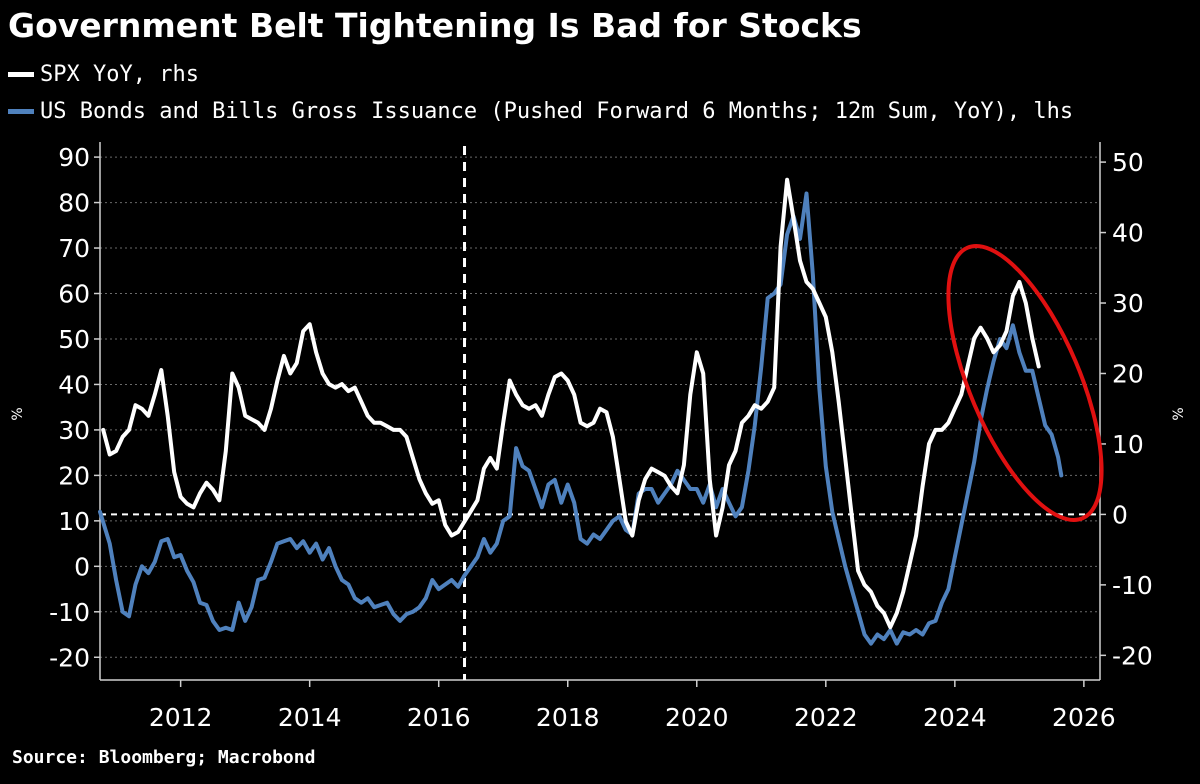  What do you see at coordinates (74, 339) in the screenshot?
I see `left-tick-label: 50` at bounding box center [74, 339].